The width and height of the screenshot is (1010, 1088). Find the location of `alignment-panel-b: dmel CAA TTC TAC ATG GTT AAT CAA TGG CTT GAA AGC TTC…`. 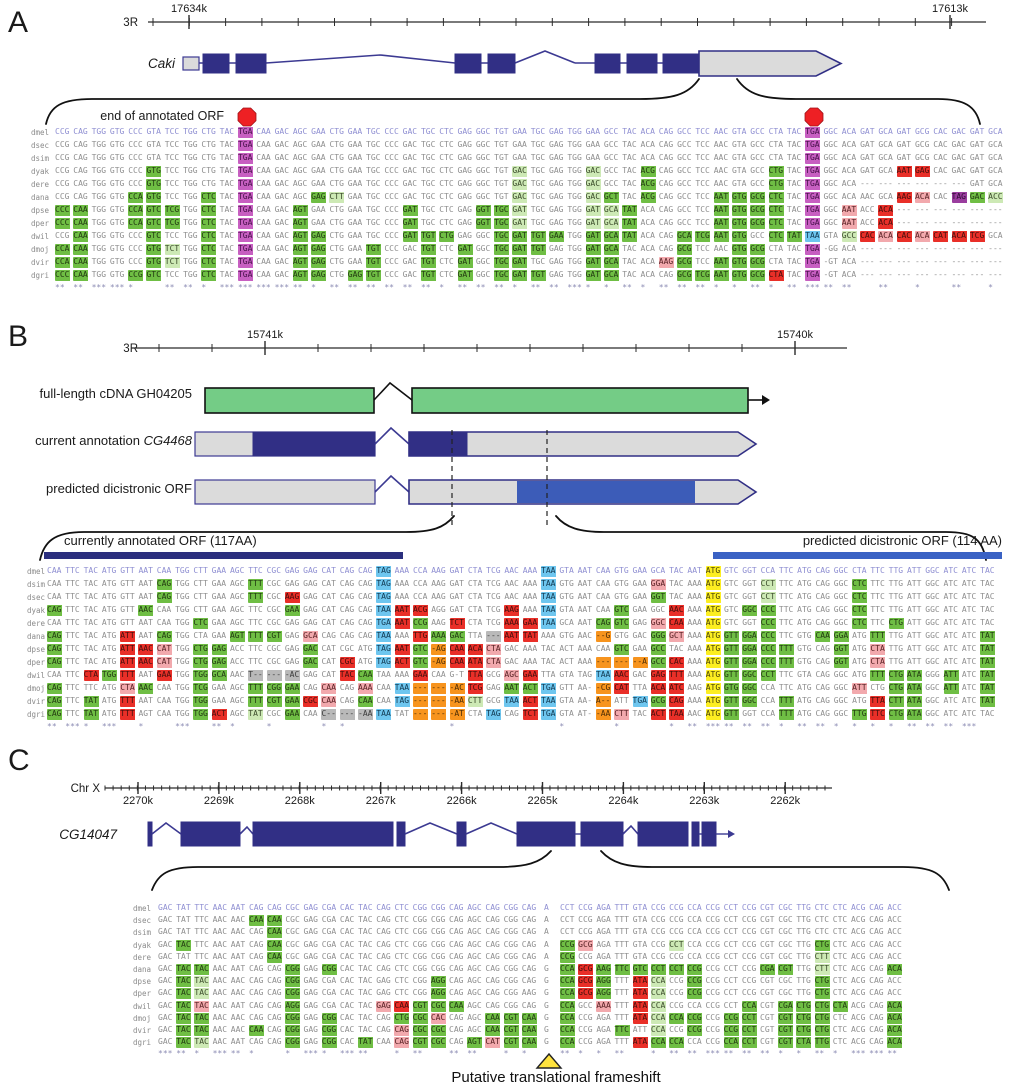

alignment-panel-b: dmel CAA TTC TAC ATG GTT AAT CAA TGG CTT GAA AGC TTC… is located at coordinates (513, 650).